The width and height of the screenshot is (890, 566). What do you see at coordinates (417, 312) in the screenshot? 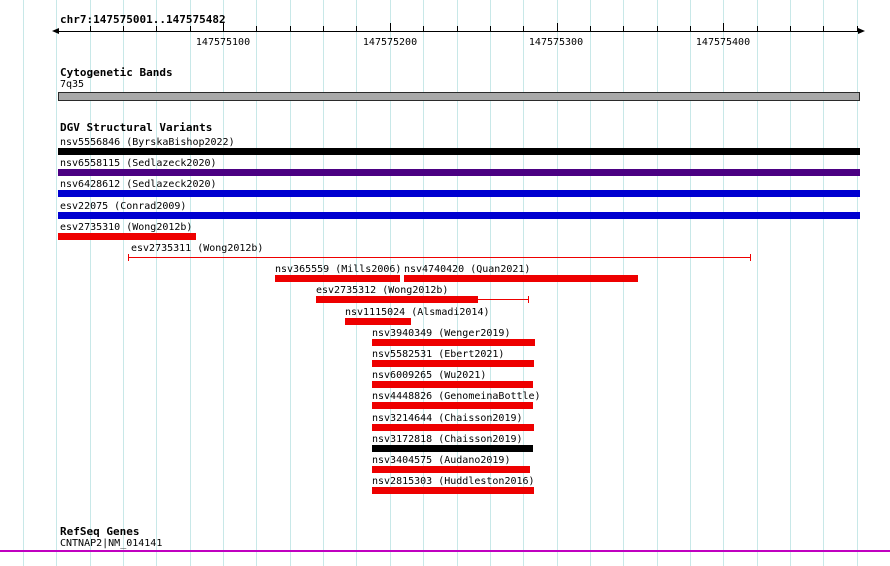
I see `variant-label: nsv1115024 (Alsmadi2014)` at bounding box center [417, 312].